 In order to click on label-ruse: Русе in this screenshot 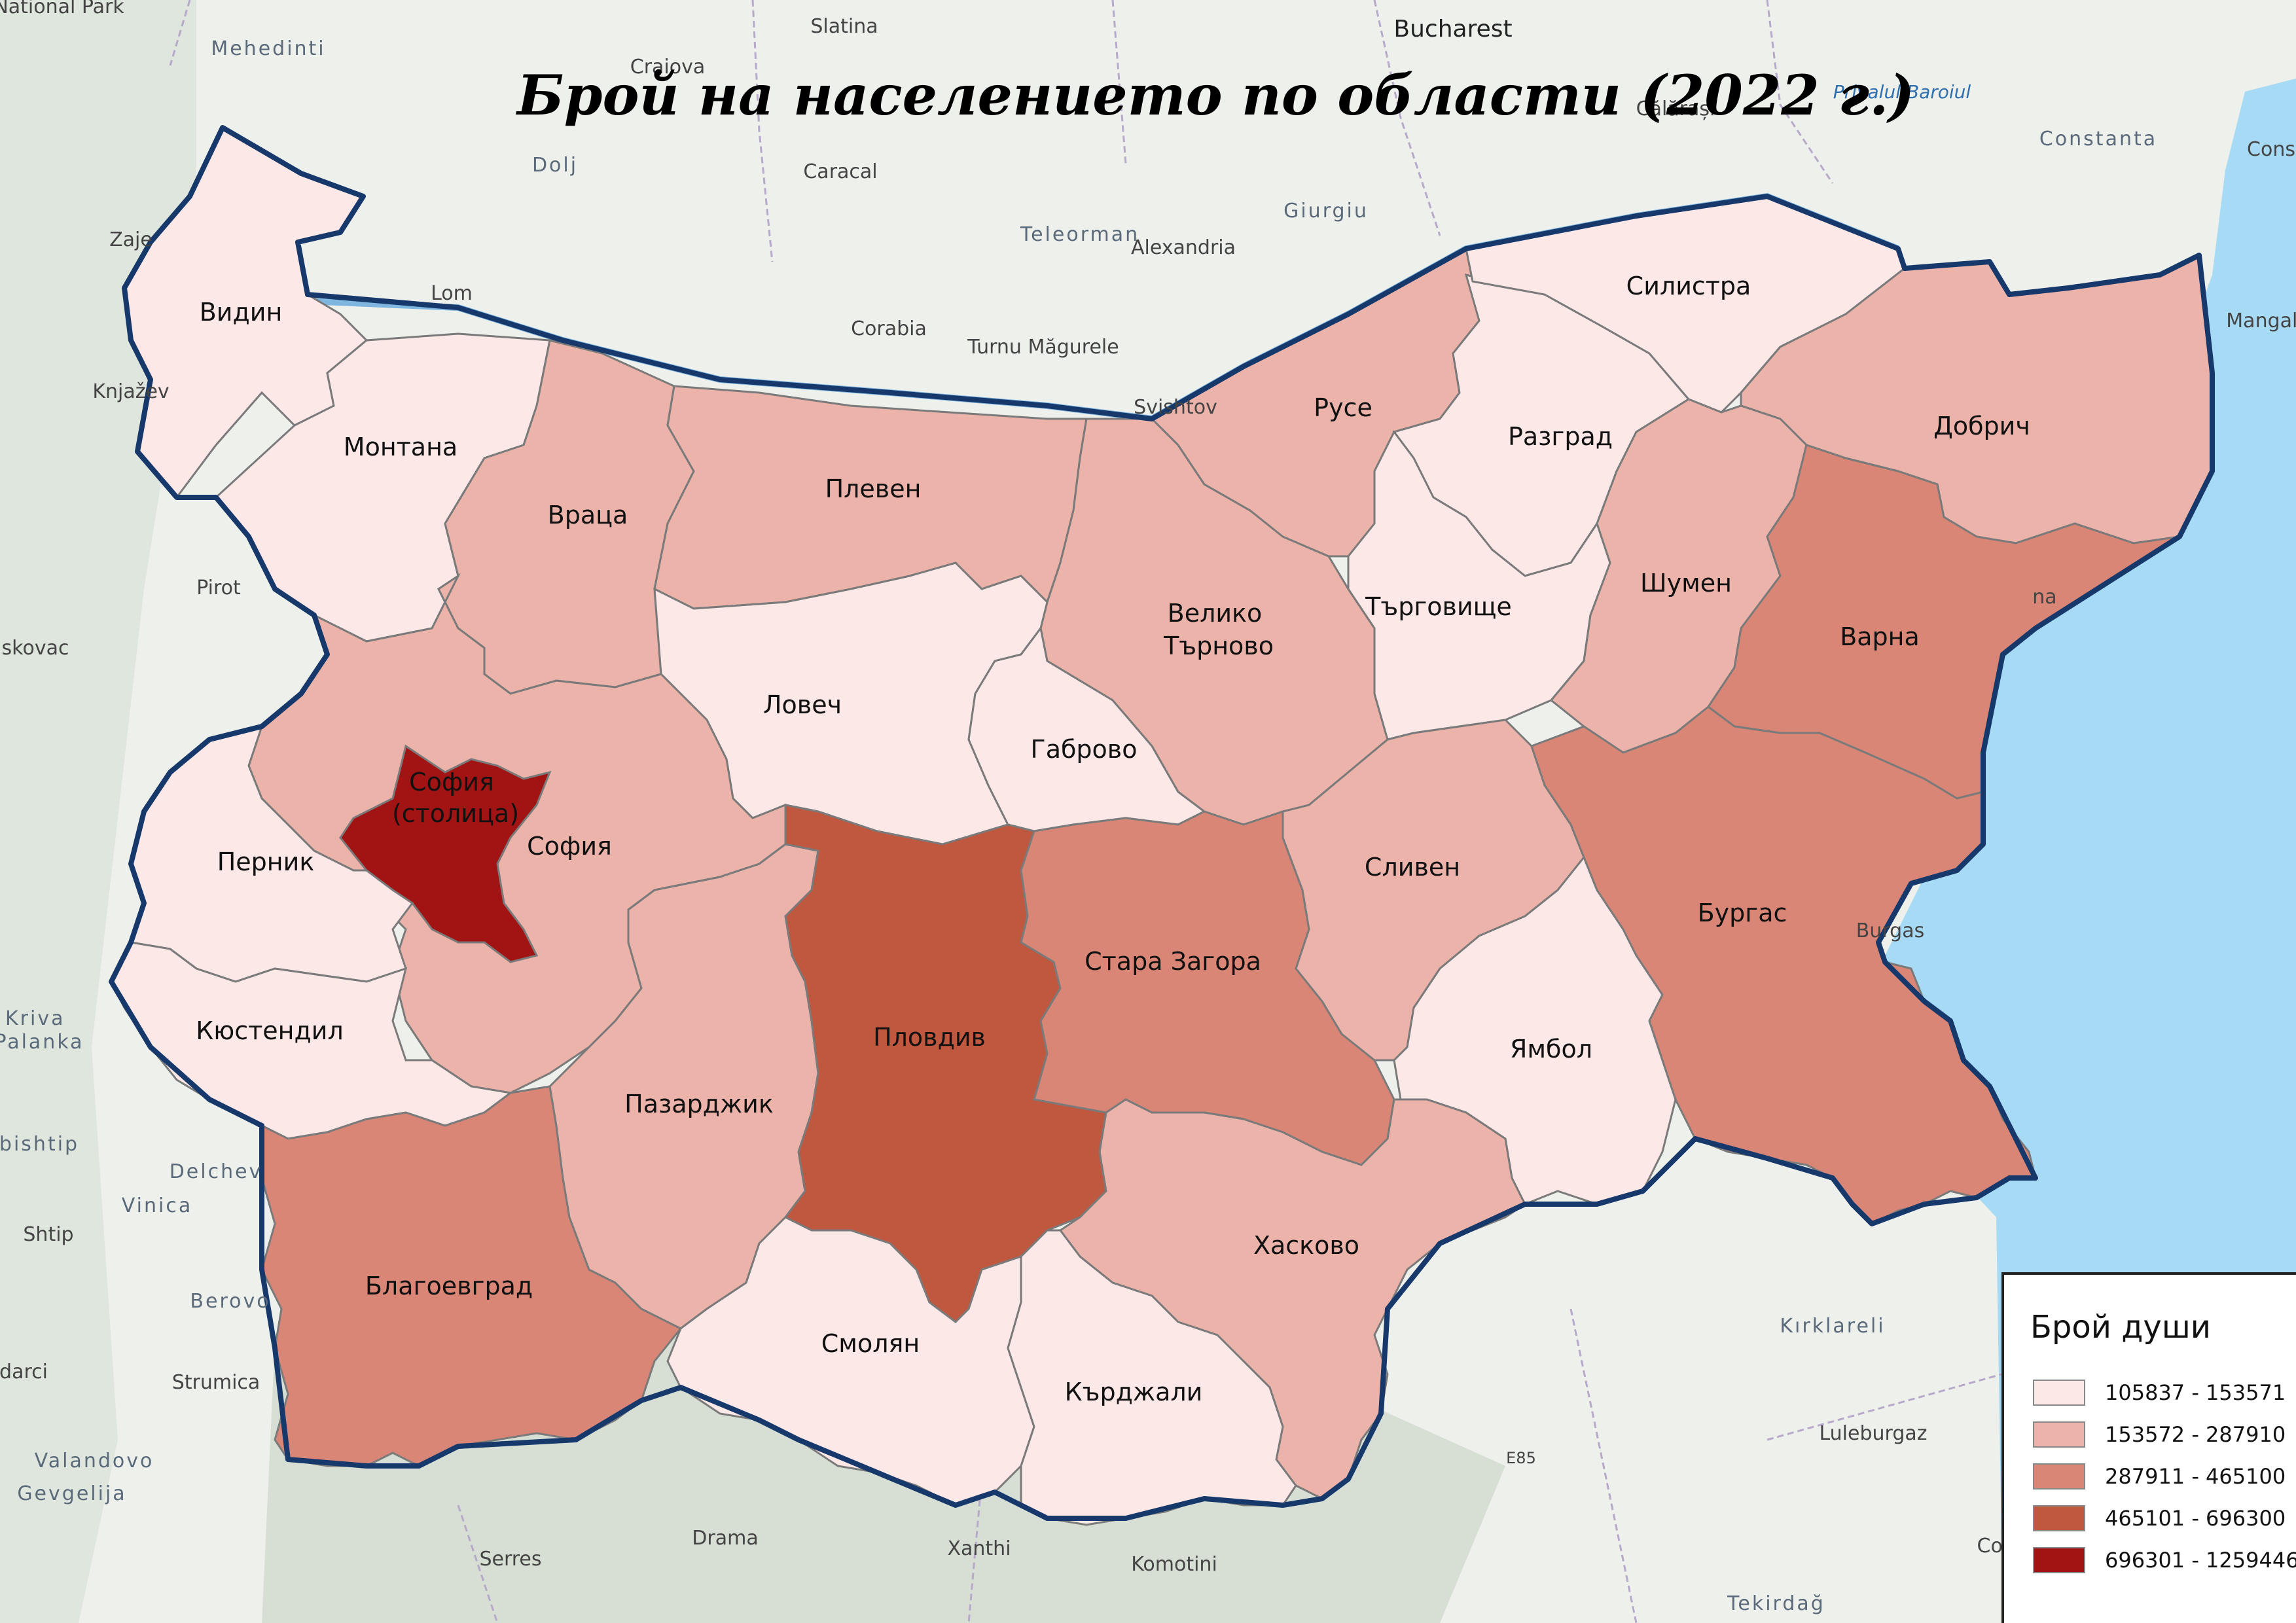, I will do `click(1343, 407)`.